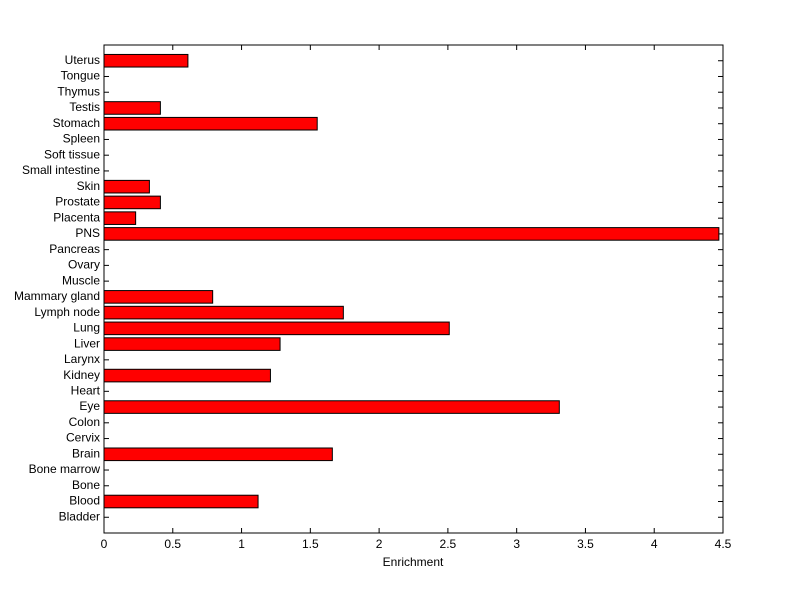  I want to click on y-tick-label: Skin, so click(88, 186).